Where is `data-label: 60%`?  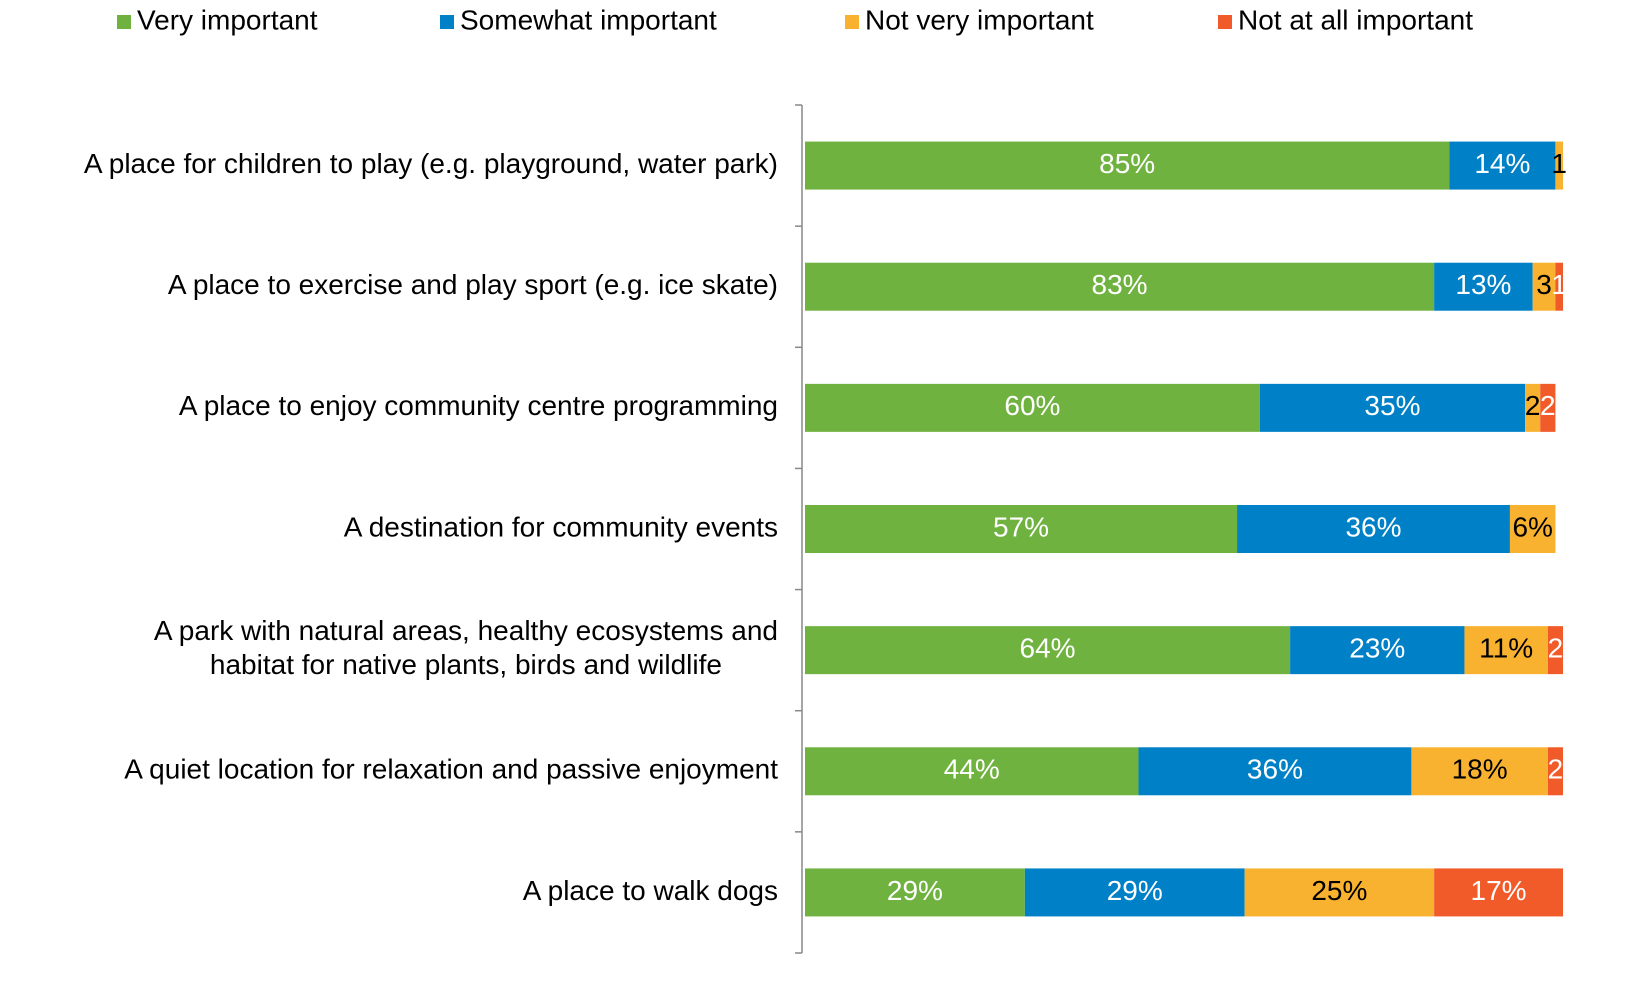
data-label: 60% is located at coordinates (1032, 405).